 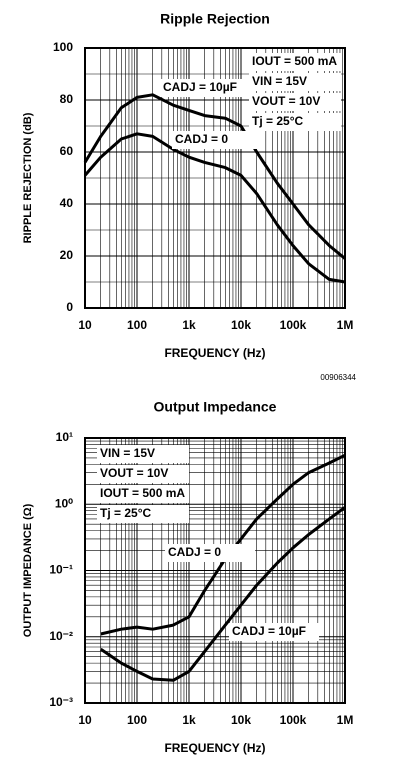 What do you see at coordinates (215, 407) in the screenshot?
I see `chart-title: Output Impedance` at bounding box center [215, 407].